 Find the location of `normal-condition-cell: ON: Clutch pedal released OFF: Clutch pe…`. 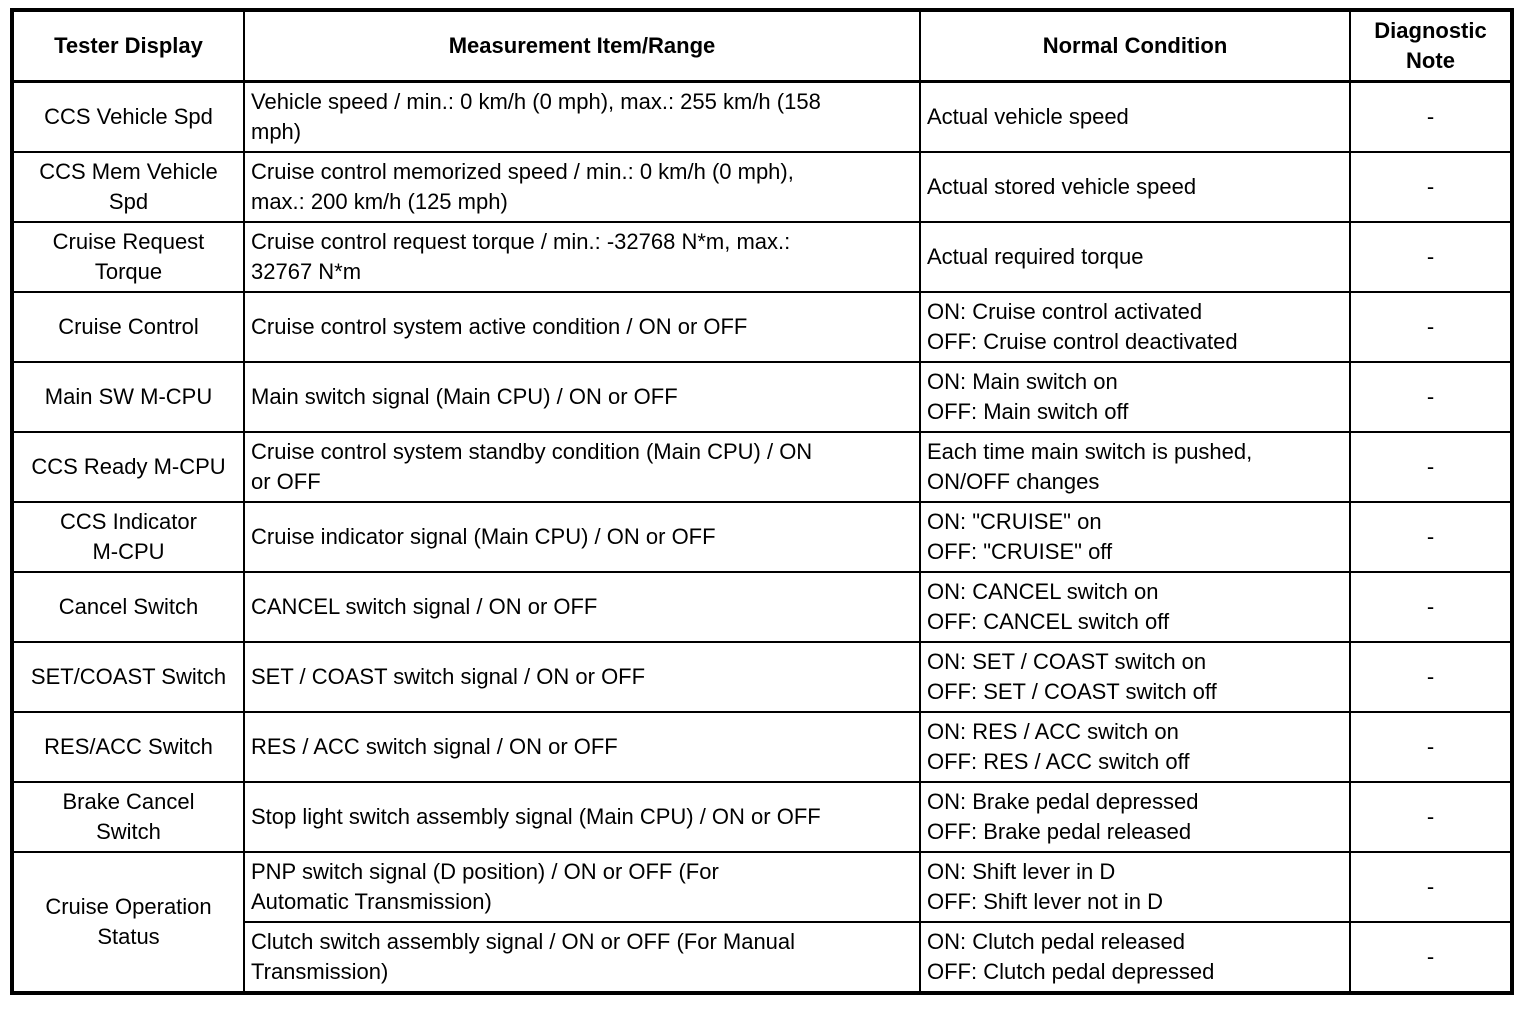

normal-condition-cell: ON: Clutch pedal released OFF: Clutch pe… is located at coordinates (1135, 957).